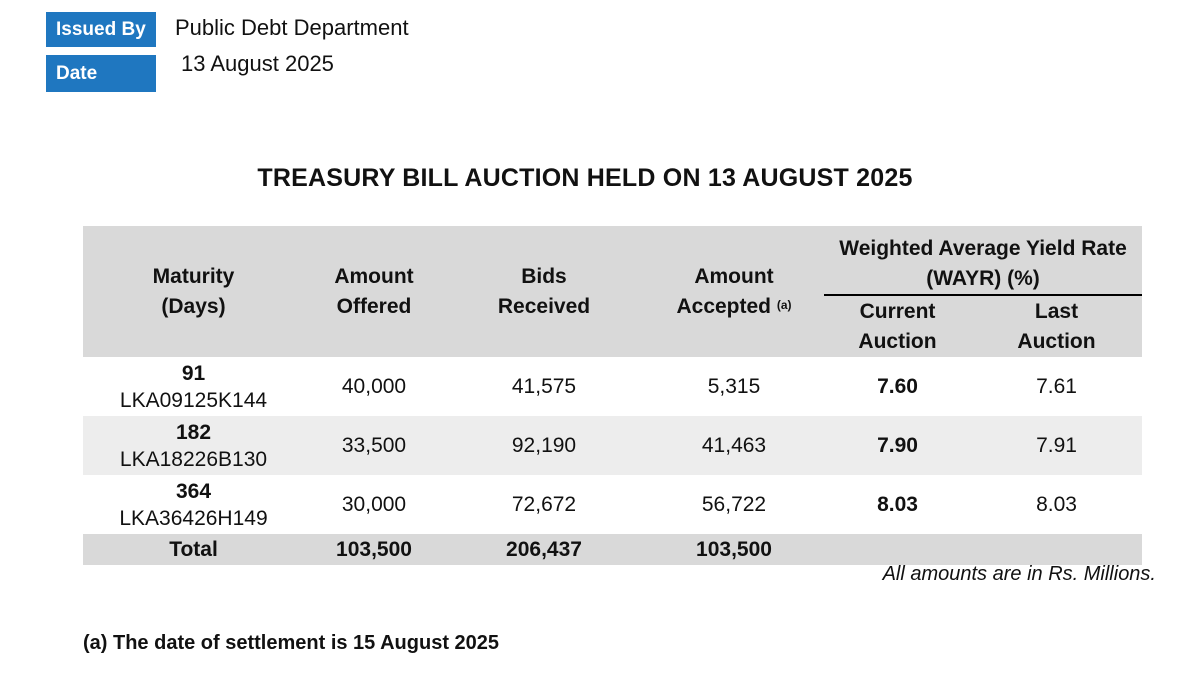  I want to click on header-bids-line2: Received, so click(544, 306).